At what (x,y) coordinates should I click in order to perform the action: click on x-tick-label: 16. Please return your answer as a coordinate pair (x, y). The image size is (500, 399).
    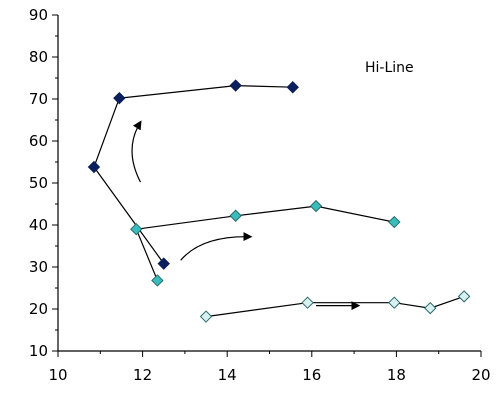
    Looking at the image, I should click on (311, 375).